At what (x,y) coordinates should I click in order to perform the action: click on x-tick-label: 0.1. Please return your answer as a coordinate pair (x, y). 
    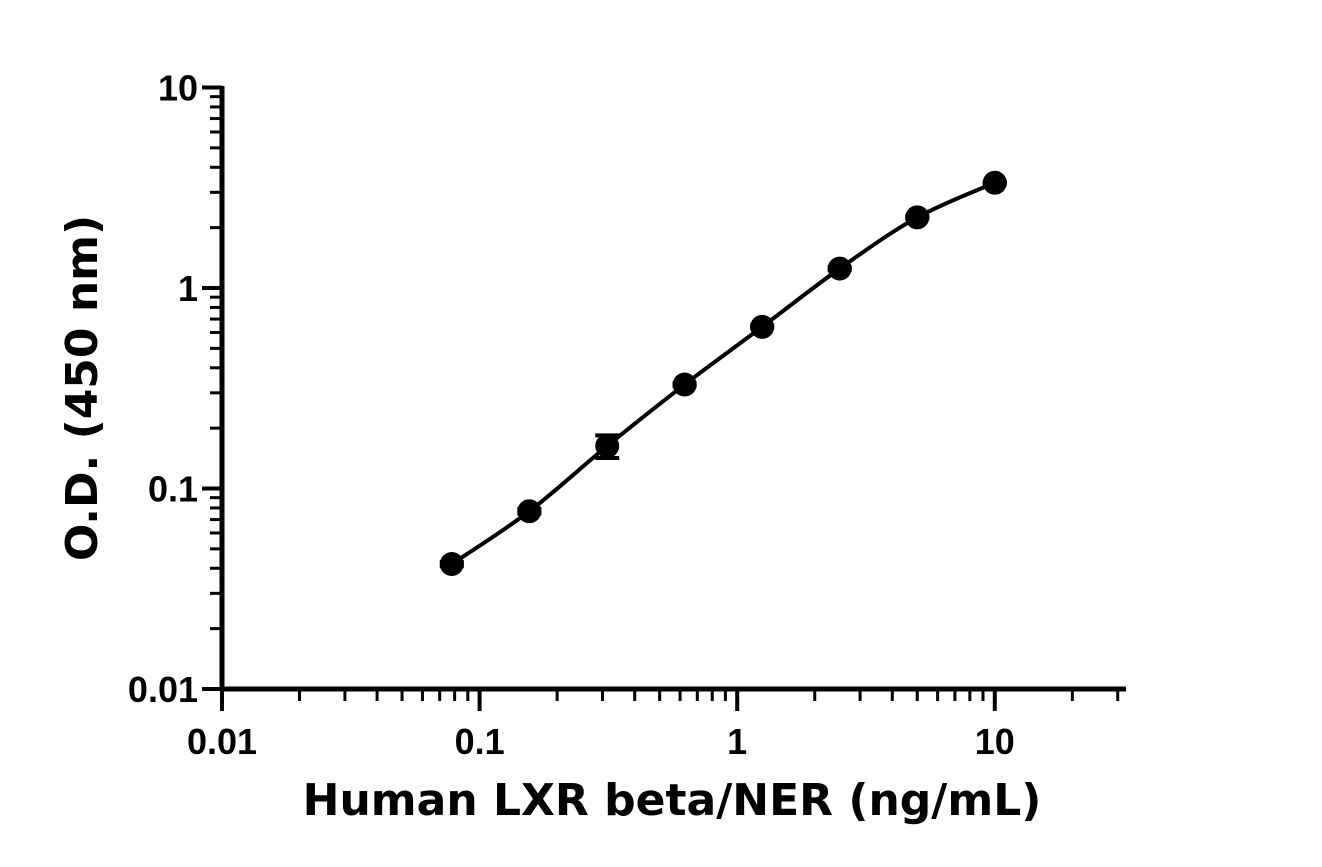
    Looking at the image, I should click on (480, 741).